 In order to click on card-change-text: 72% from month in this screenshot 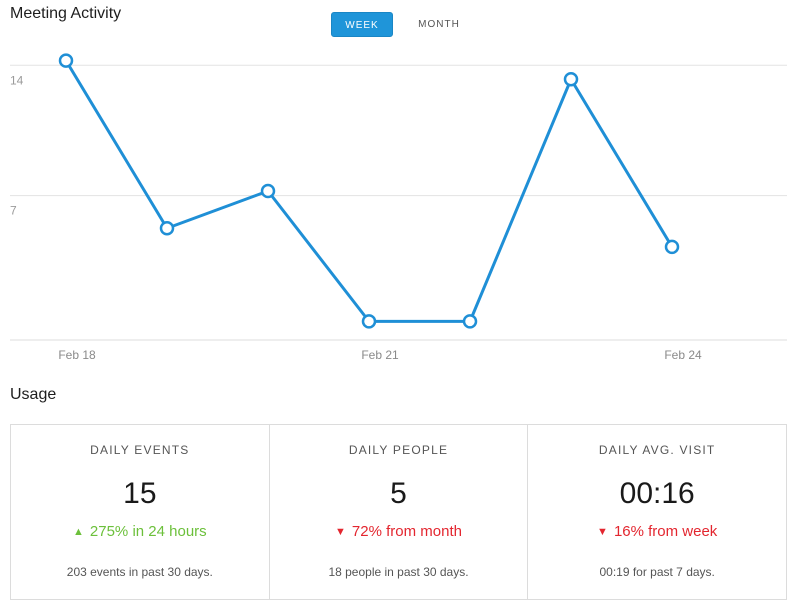, I will do `click(406, 531)`.